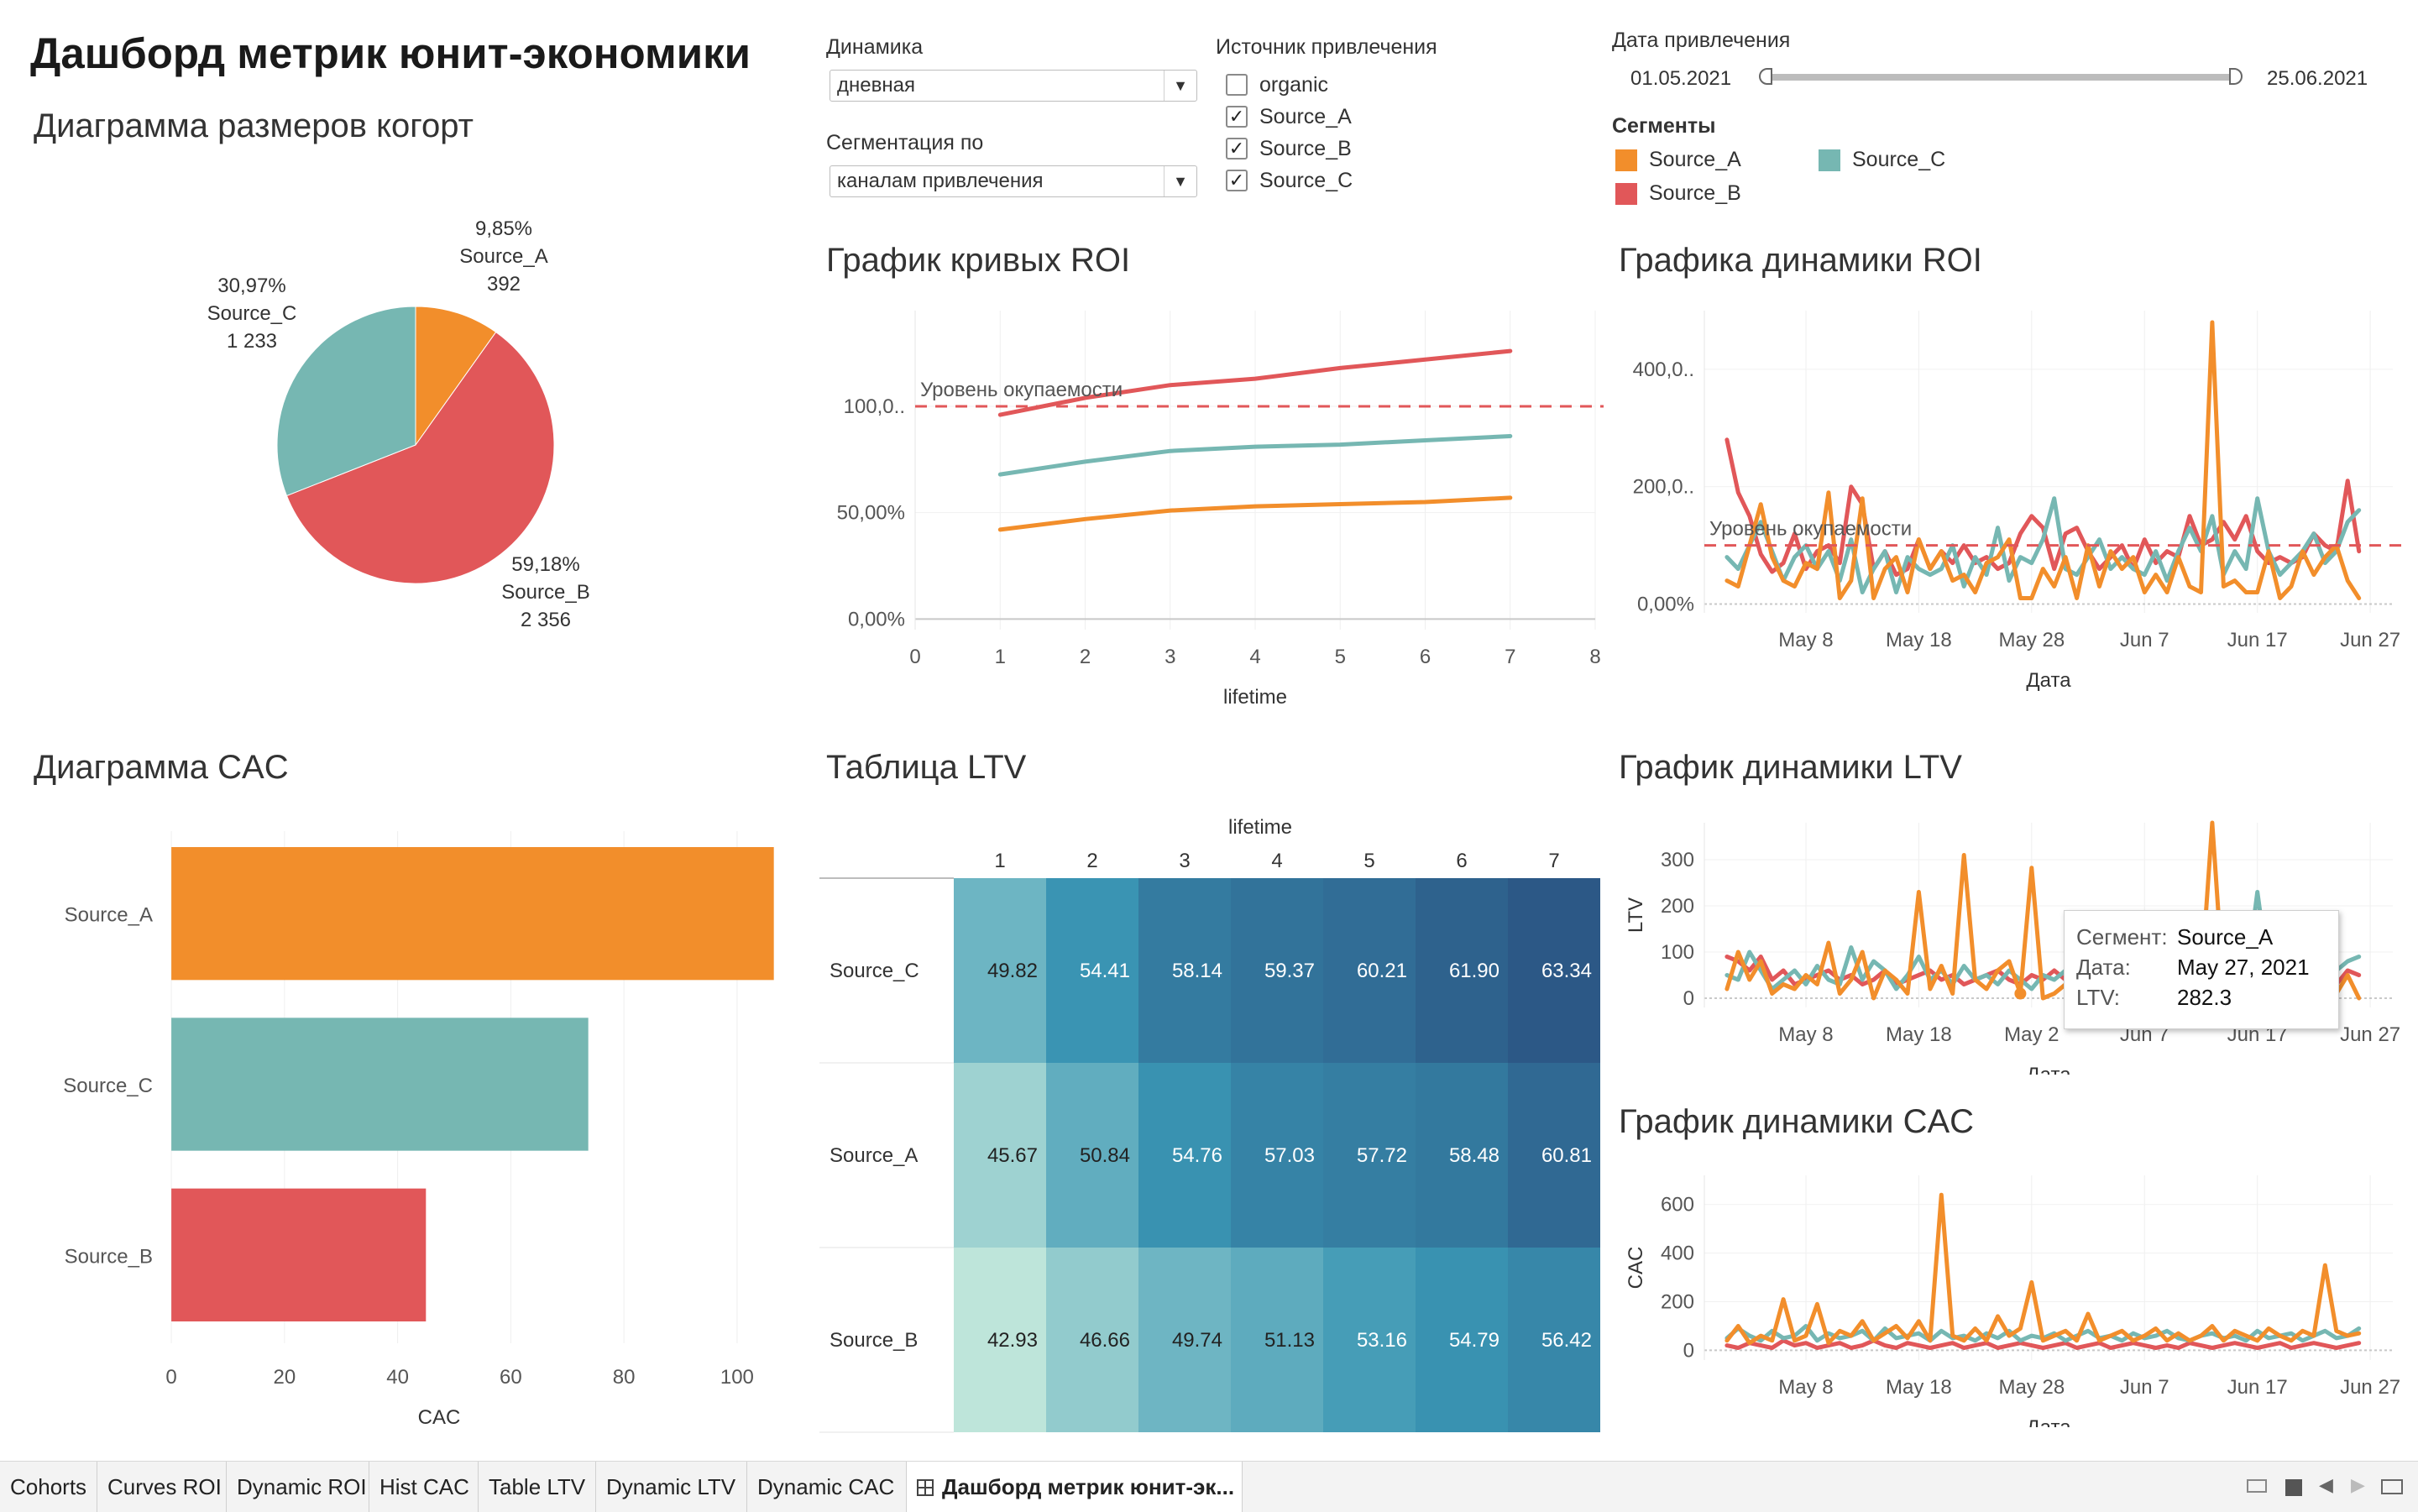  What do you see at coordinates (1293, 84) in the screenshot?
I see `source-filter-item-label: organic` at bounding box center [1293, 84].